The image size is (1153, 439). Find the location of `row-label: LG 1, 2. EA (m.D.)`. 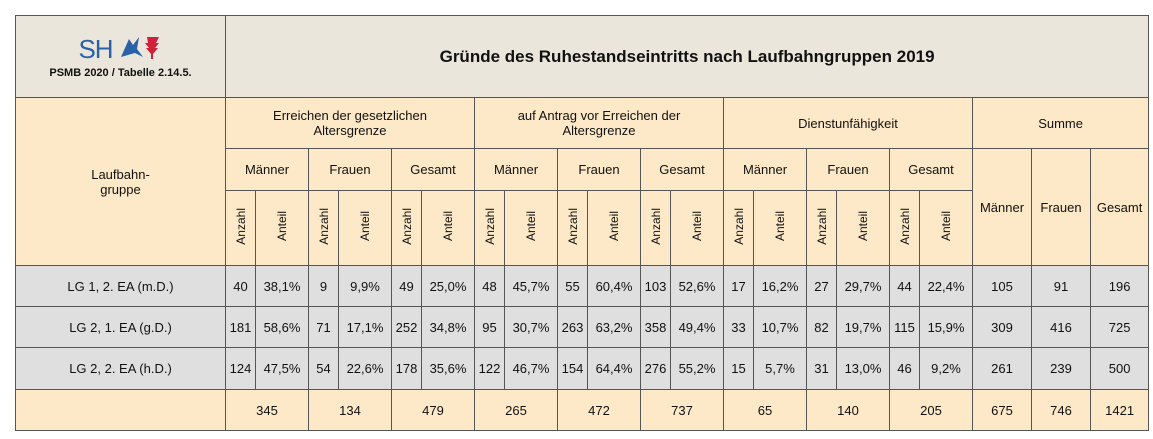

row-label: LG 1, 2. EA (m.D.) is located at coordinates (120, 286).